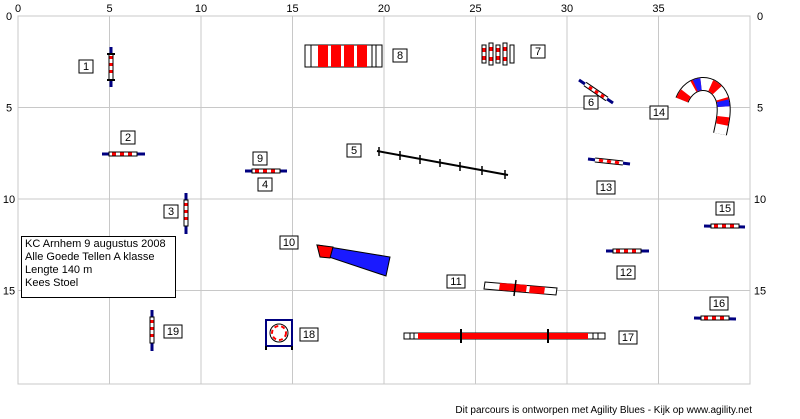 The width and height of the screenshot is (800, 419). I want to click on y-tick-label-right: 5, so click(760, 109).